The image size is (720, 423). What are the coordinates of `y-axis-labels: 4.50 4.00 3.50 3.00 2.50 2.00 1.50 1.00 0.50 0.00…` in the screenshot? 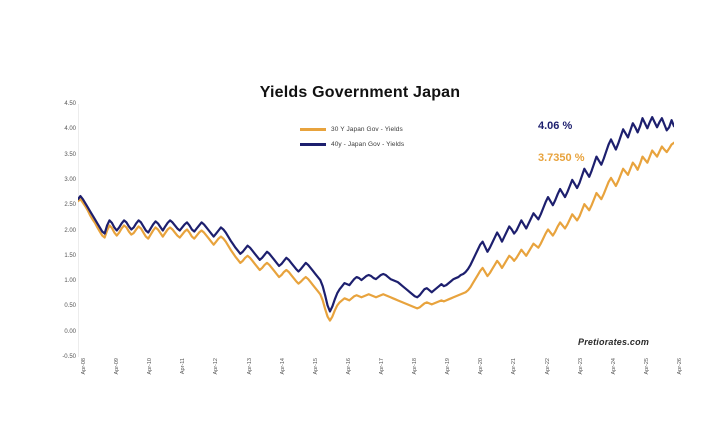 It's located at (61, 230).